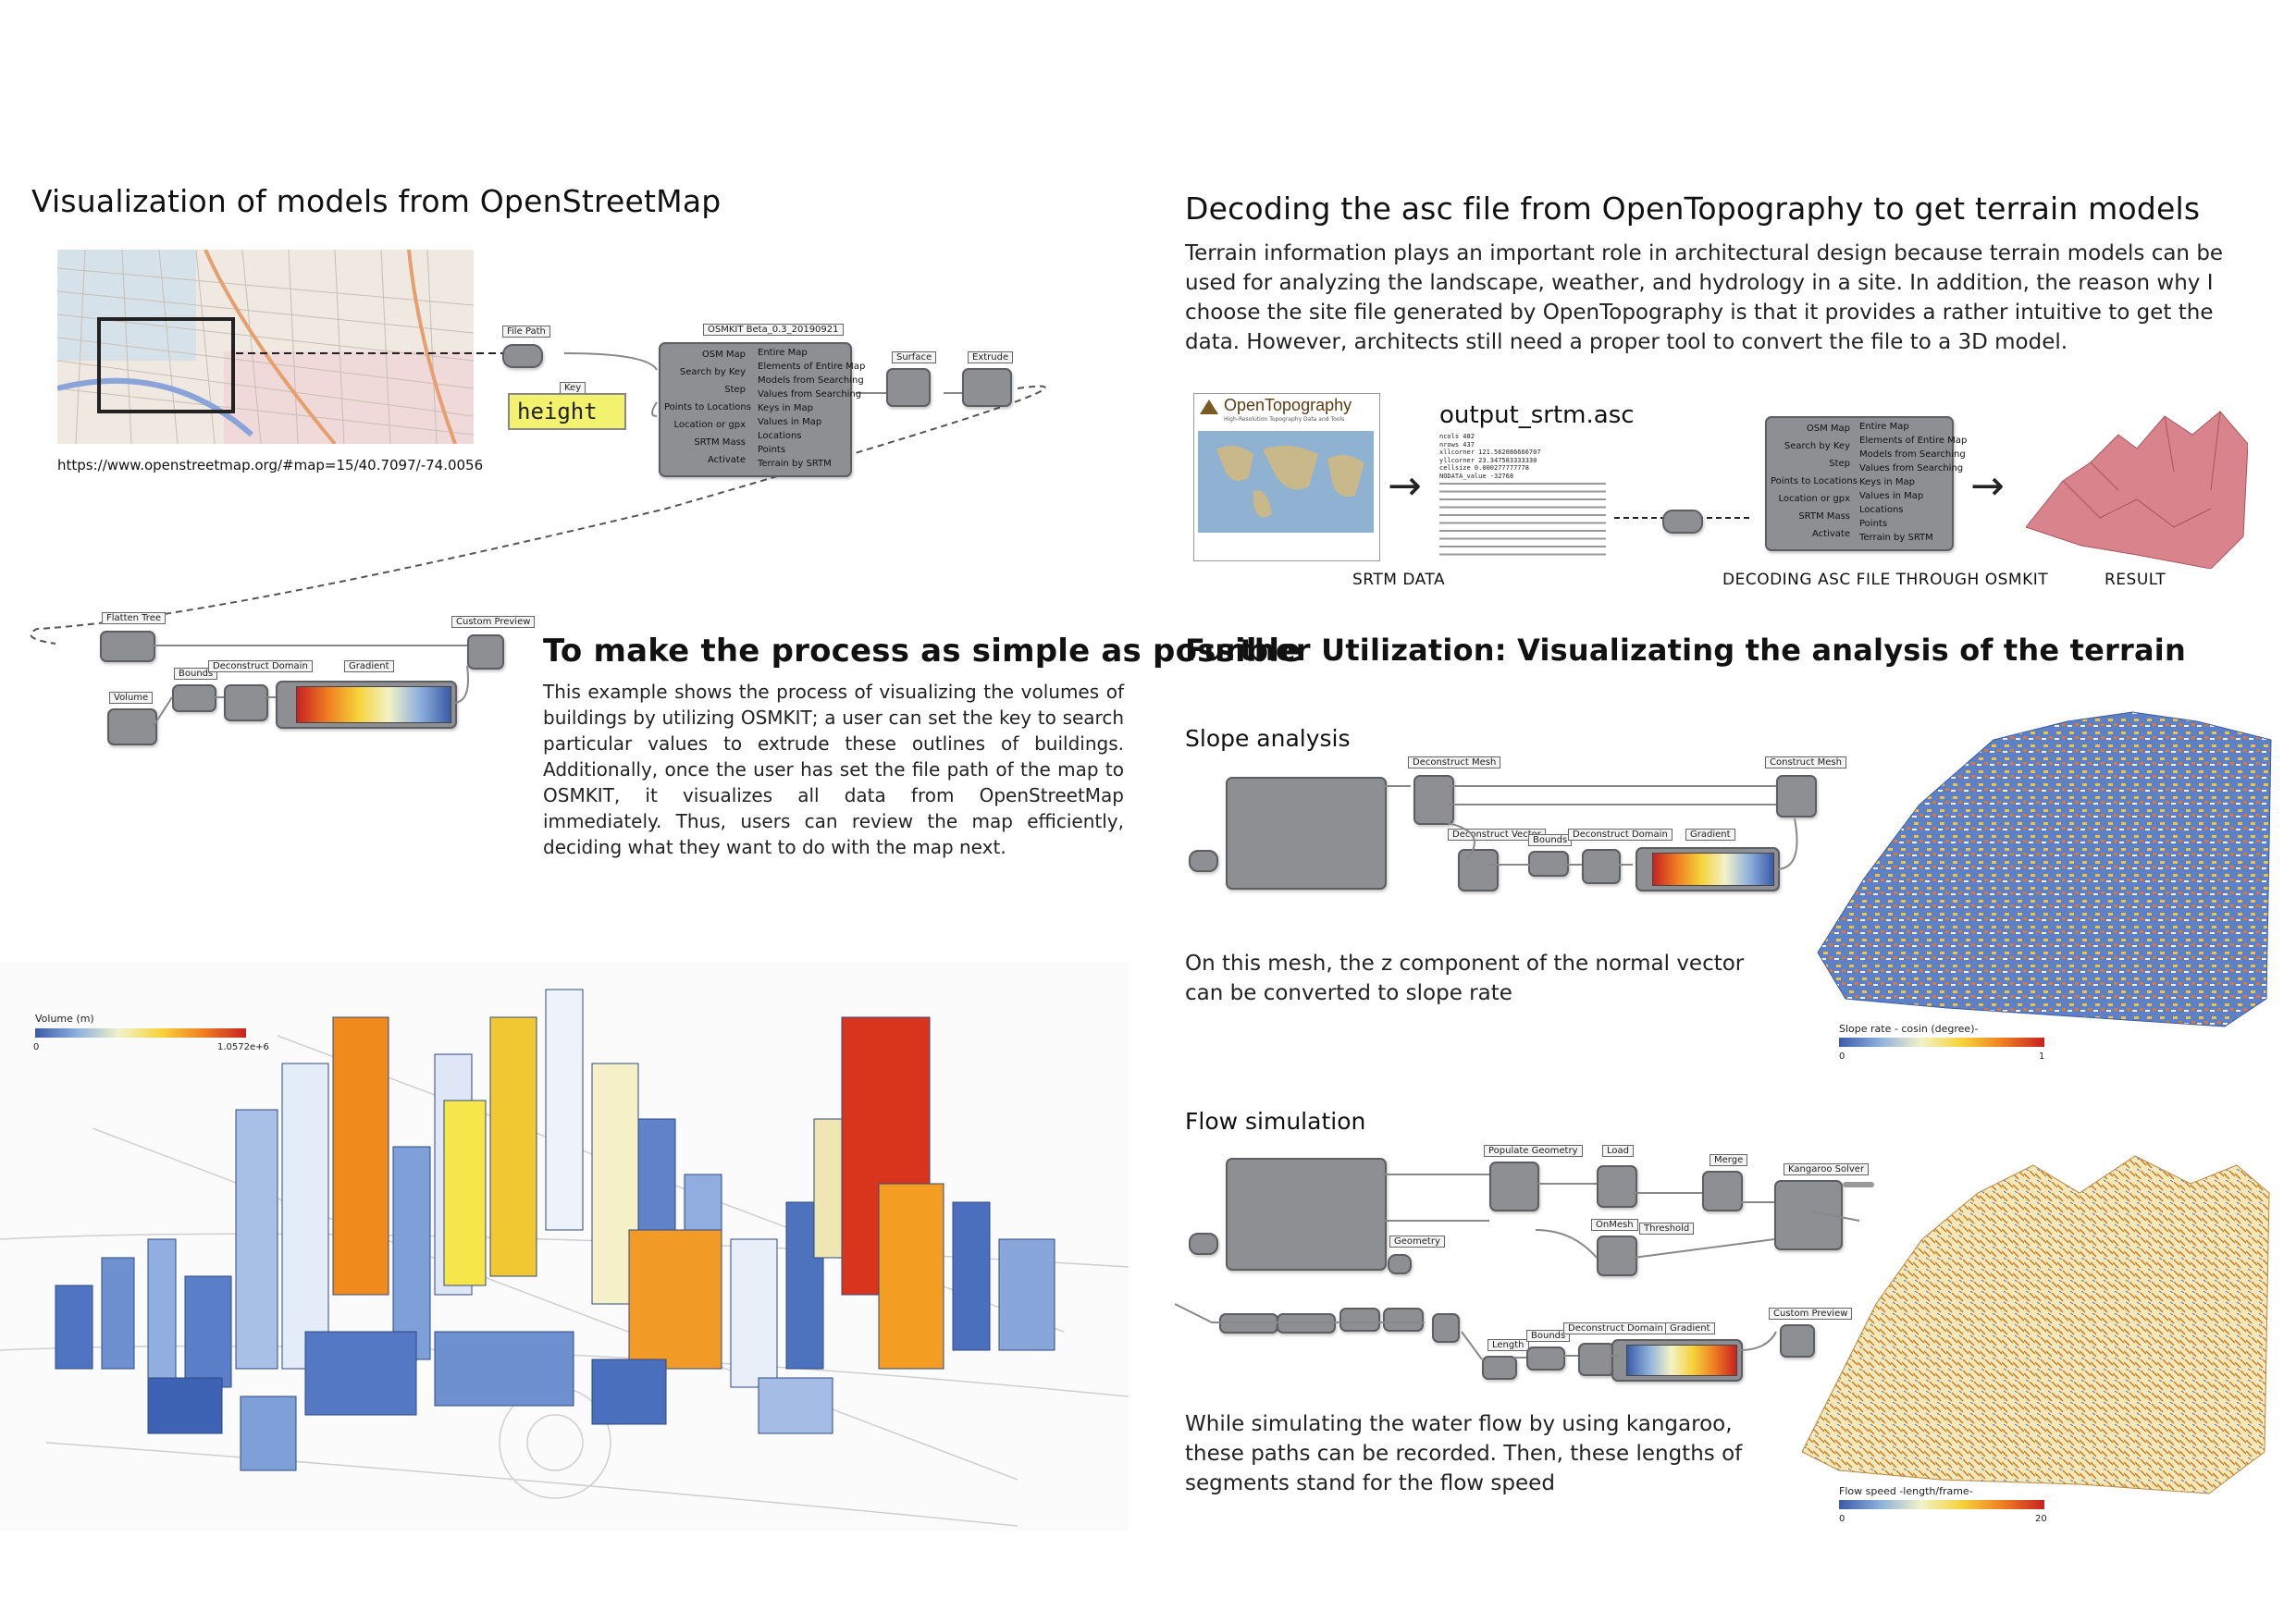 Image resolution: width=2296 pixels, height=1623 pixels. What do you see at coordinates (773, 330) in the screenshot?
I see `osmkit-header: OSMKIT Beta_0.3_20190921` at bounding box center [773, 330].